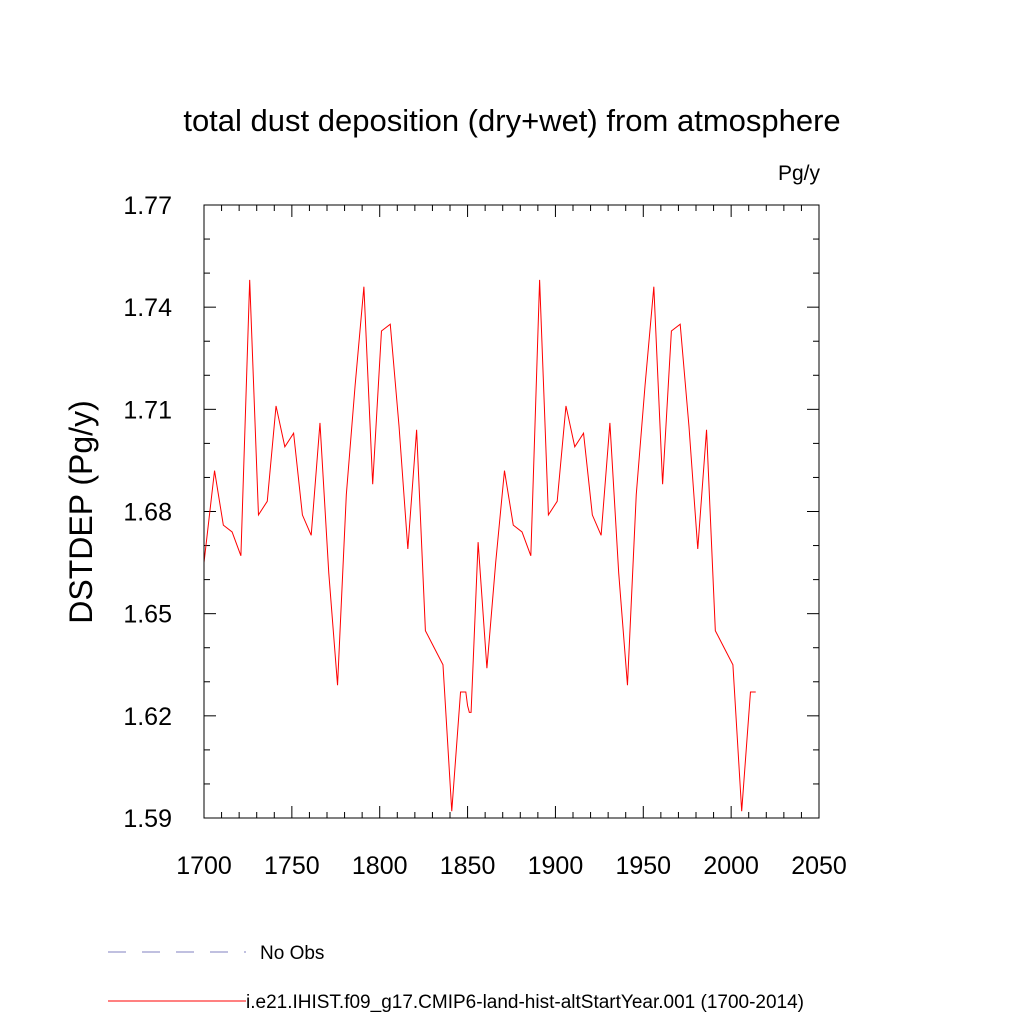 This screenshot has height=1024, width=1024. Describe the element at coordinates (292, 953) in the screenshot. I see `legend-label-no-obs: No Obs` at that location.